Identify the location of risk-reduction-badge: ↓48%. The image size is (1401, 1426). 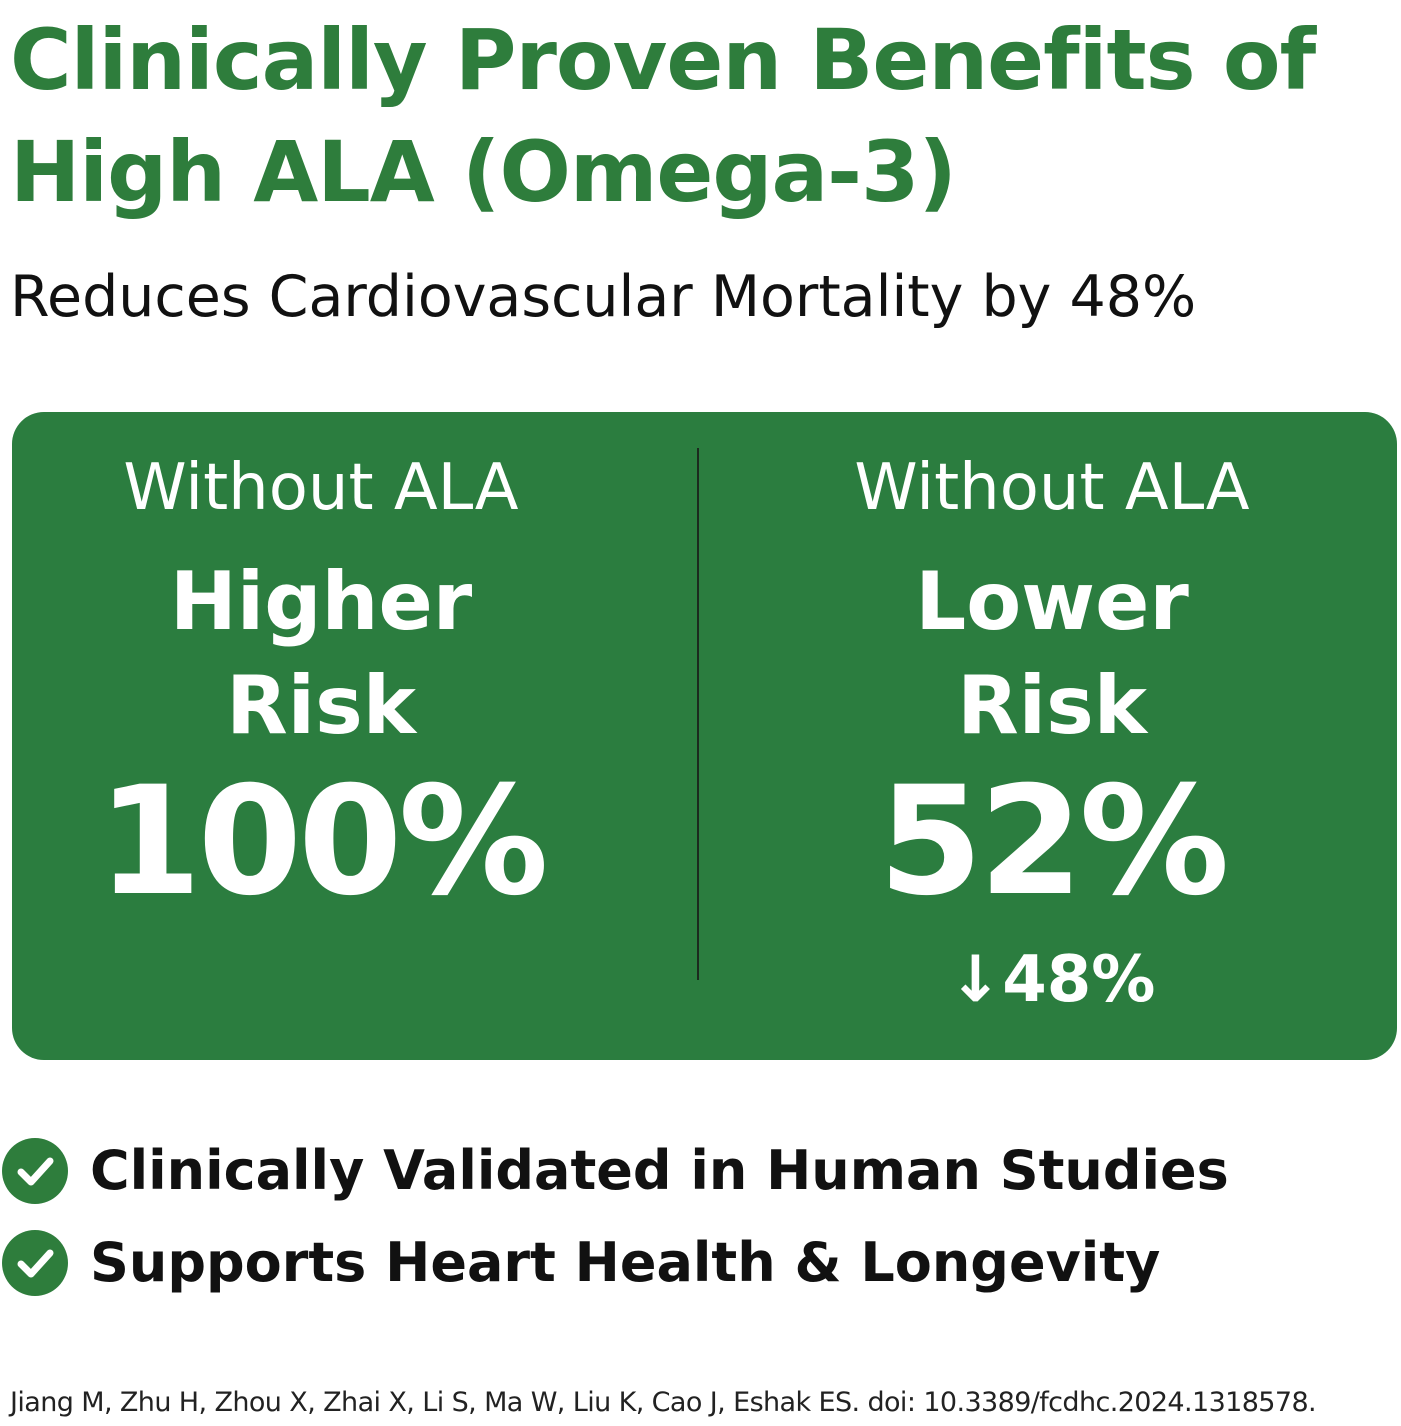
(1052, 980).